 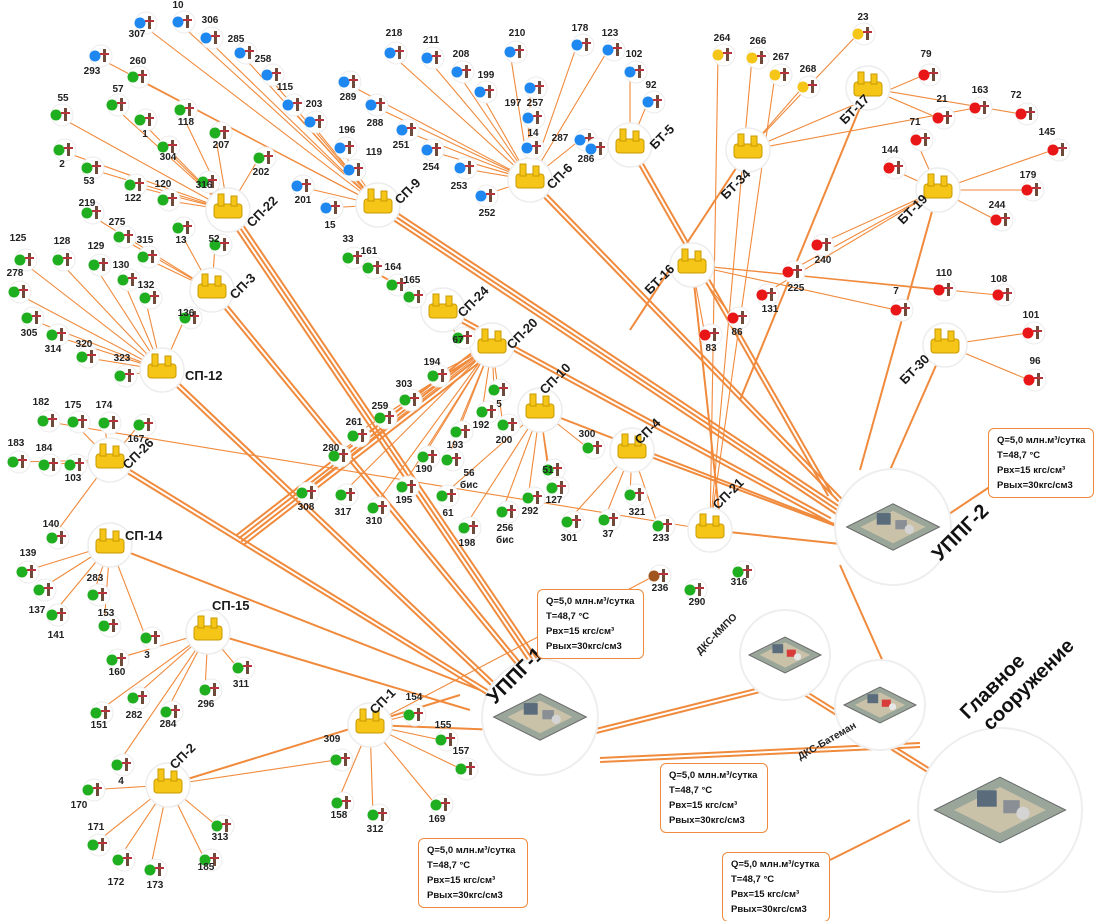 I want to click on station-sp26: СП-26, so click(x=122, y=459).